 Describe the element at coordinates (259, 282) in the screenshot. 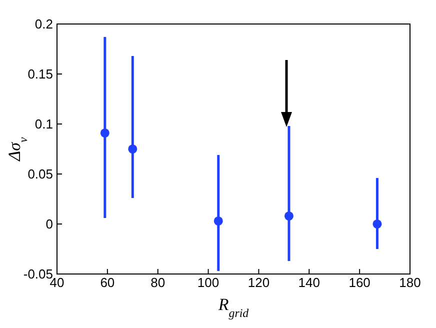

I see `x-tick-label: 120` at that location.